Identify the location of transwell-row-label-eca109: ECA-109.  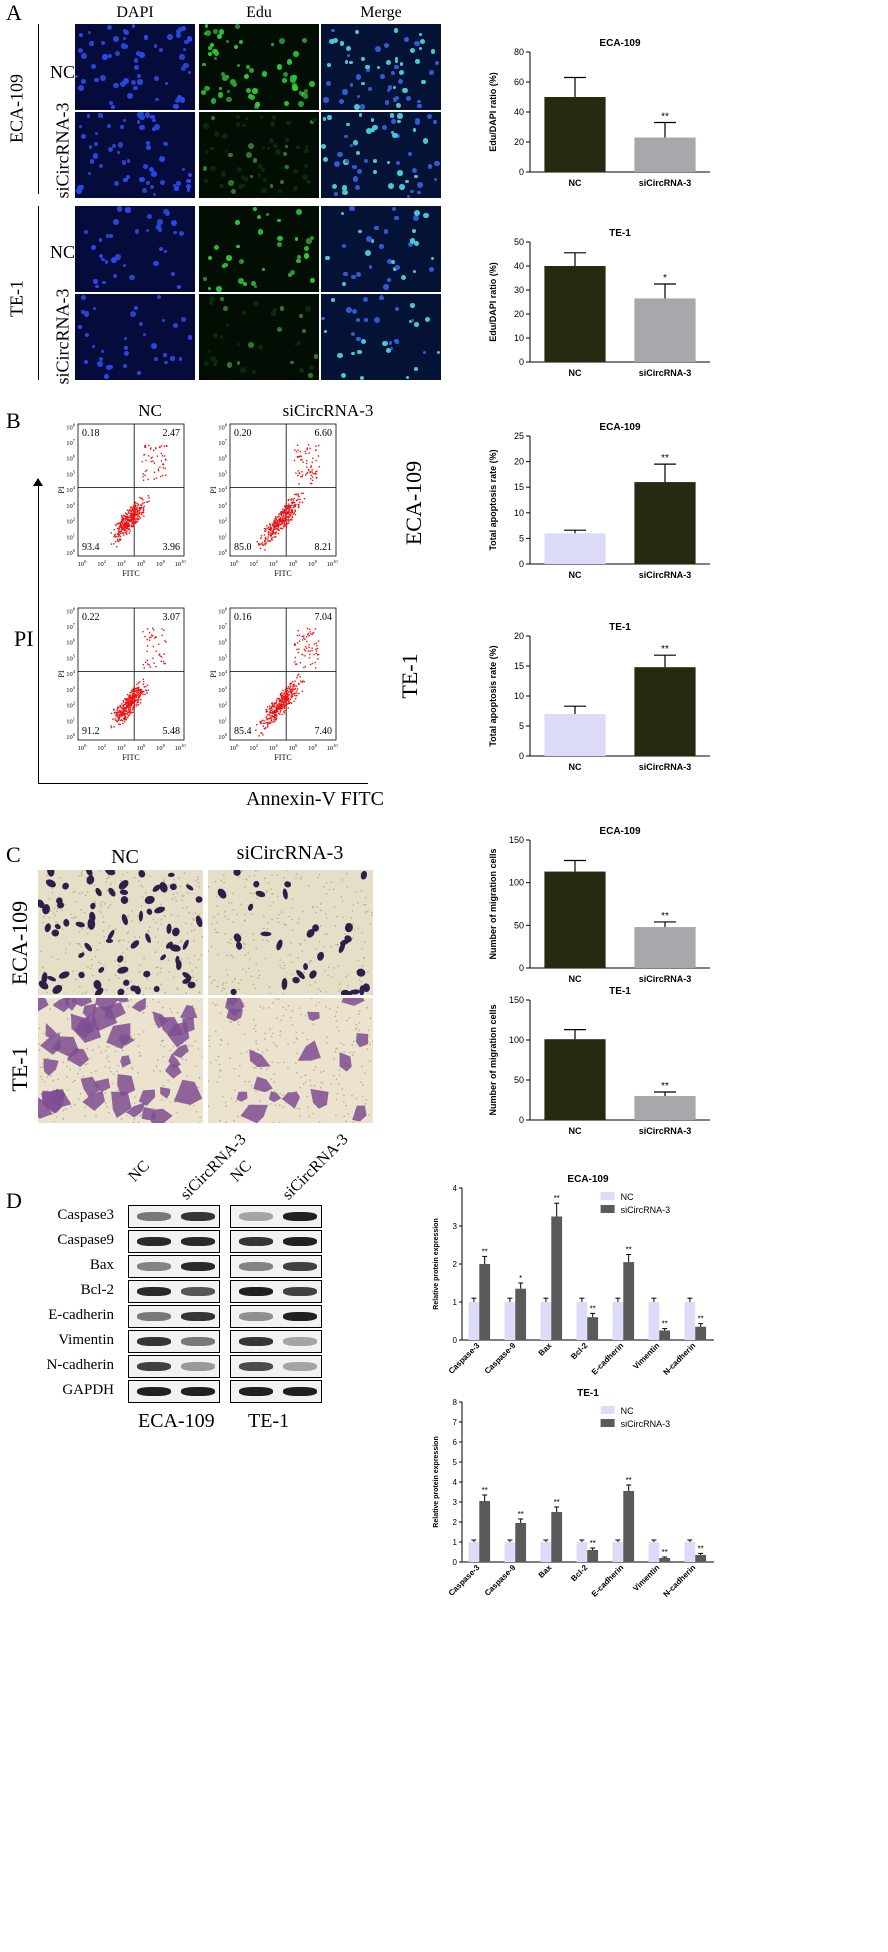
(19, 943).